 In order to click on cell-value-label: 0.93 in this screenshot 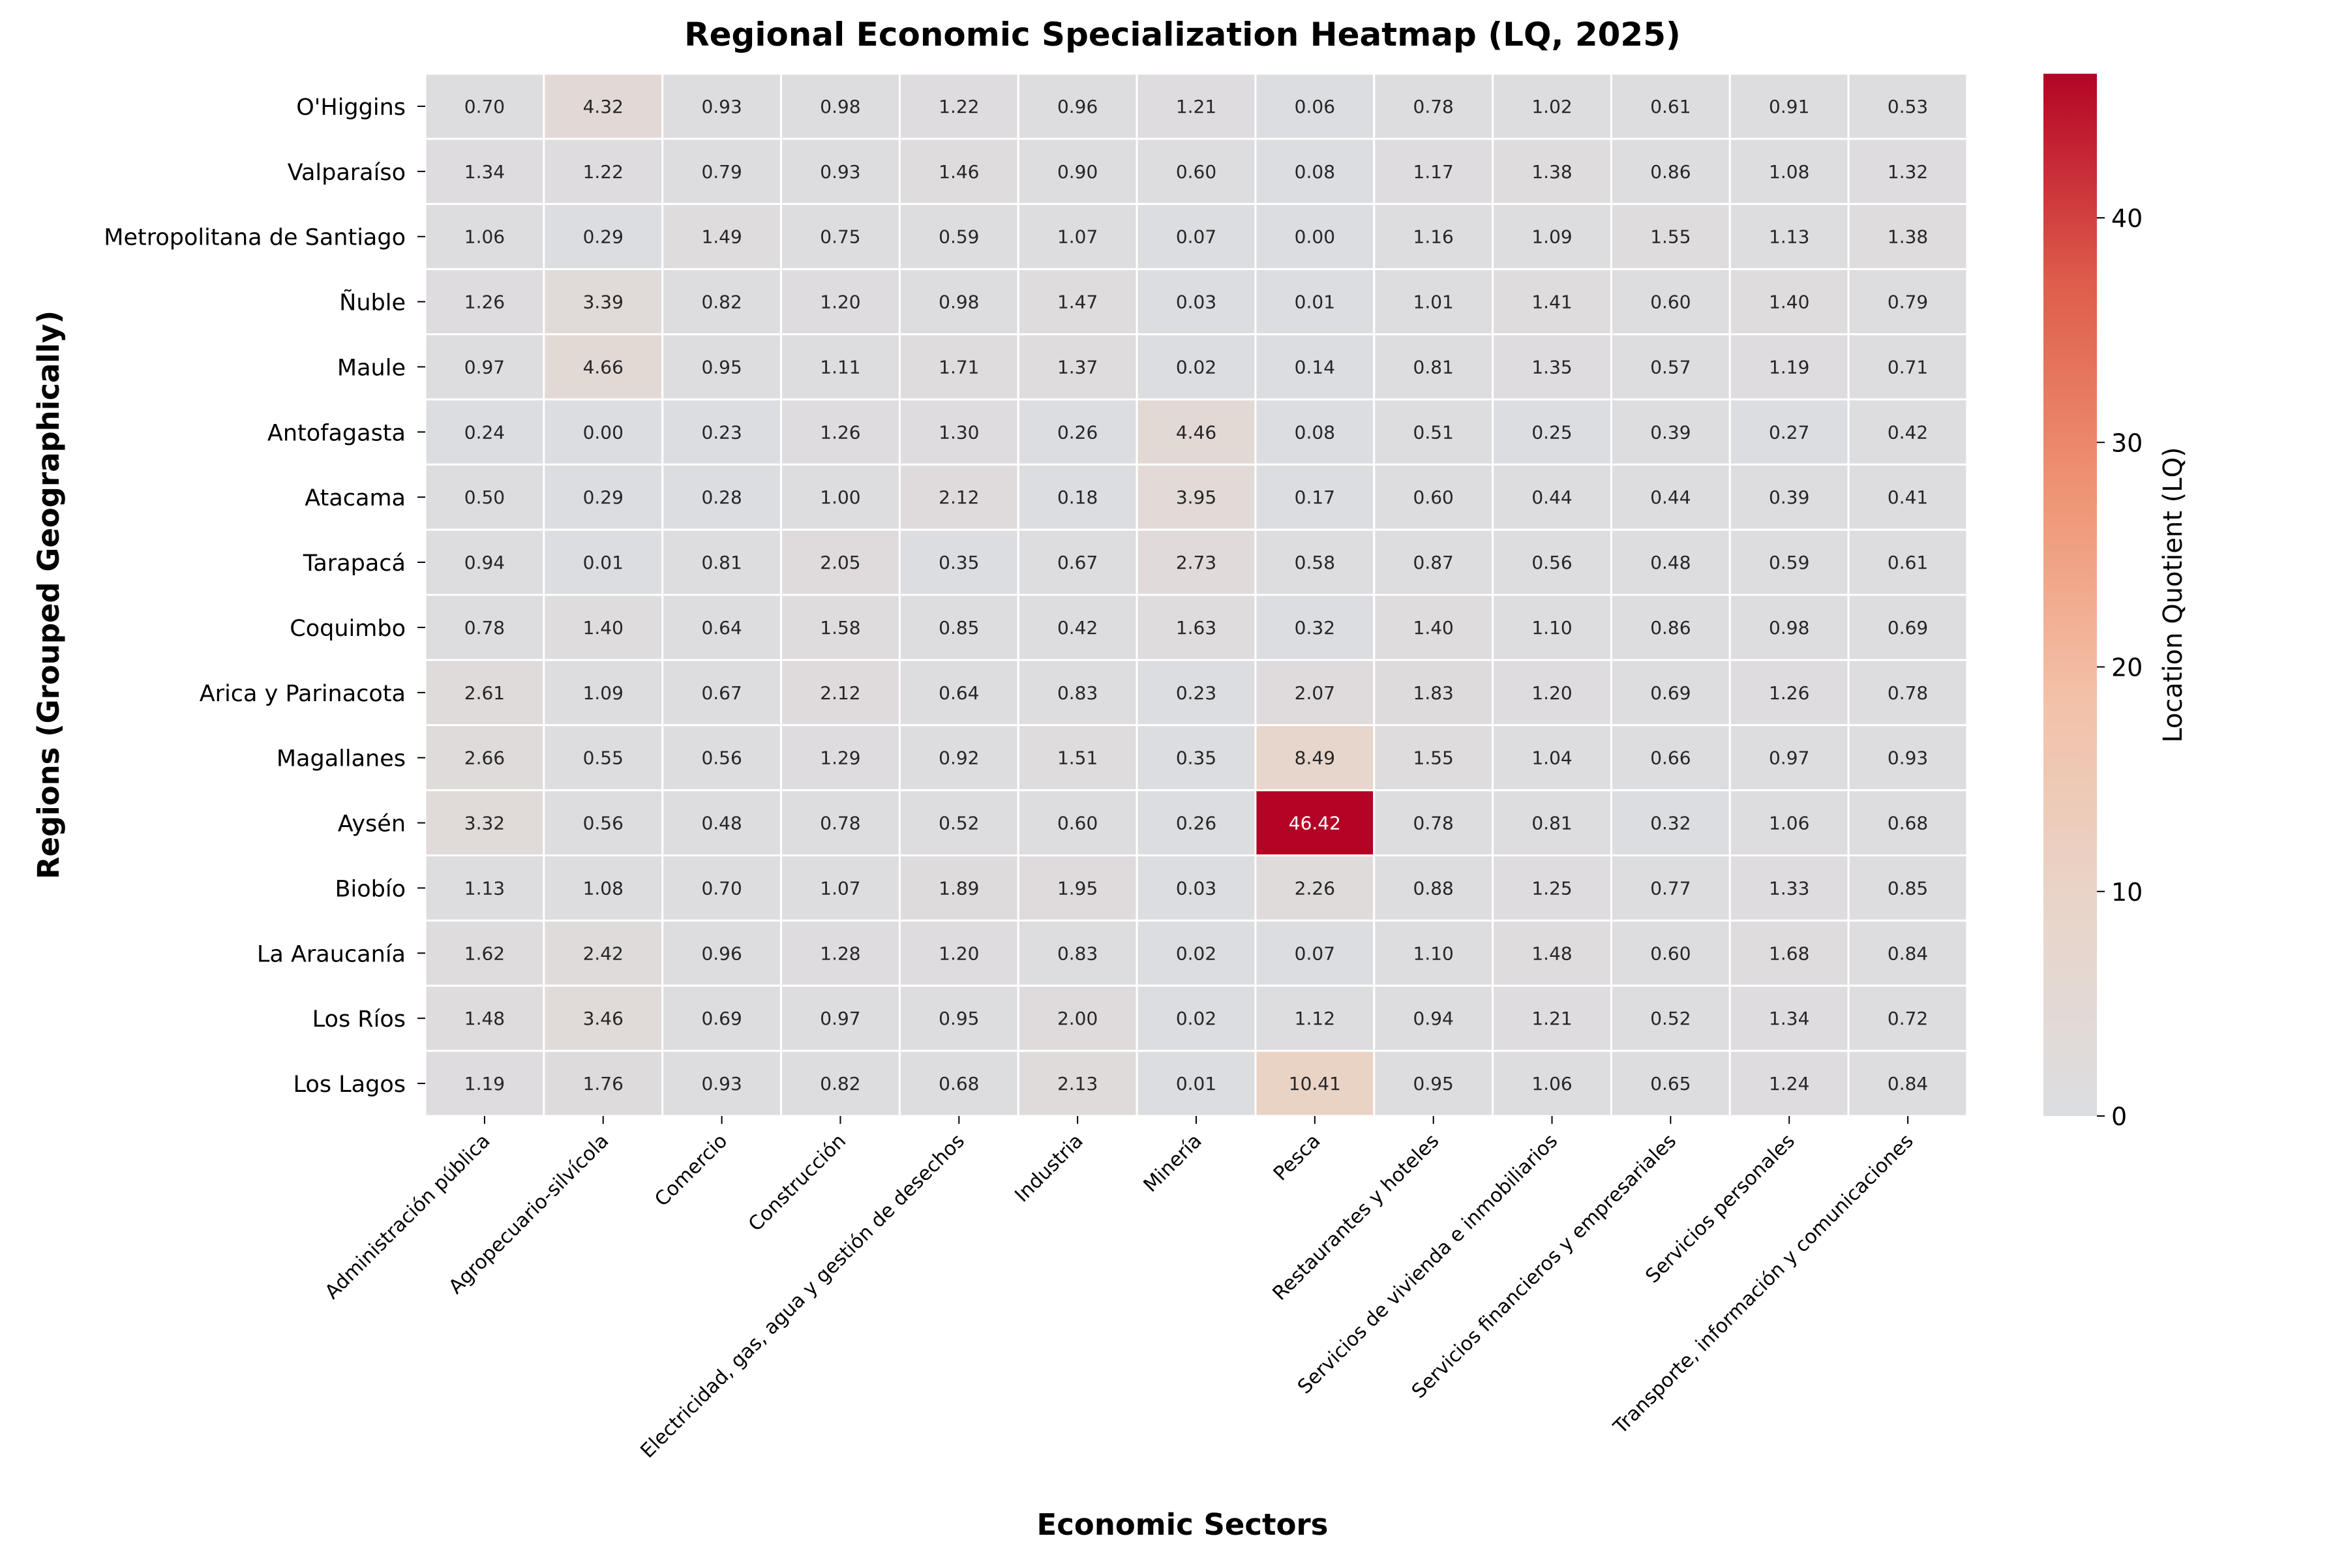, I will do `click(1908, 758)`.